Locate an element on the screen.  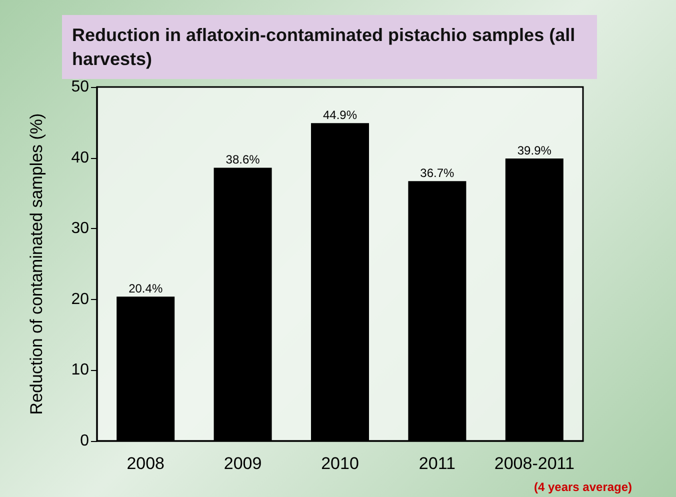
x-tick-label: 2008 is located at coordinates (145, 463).